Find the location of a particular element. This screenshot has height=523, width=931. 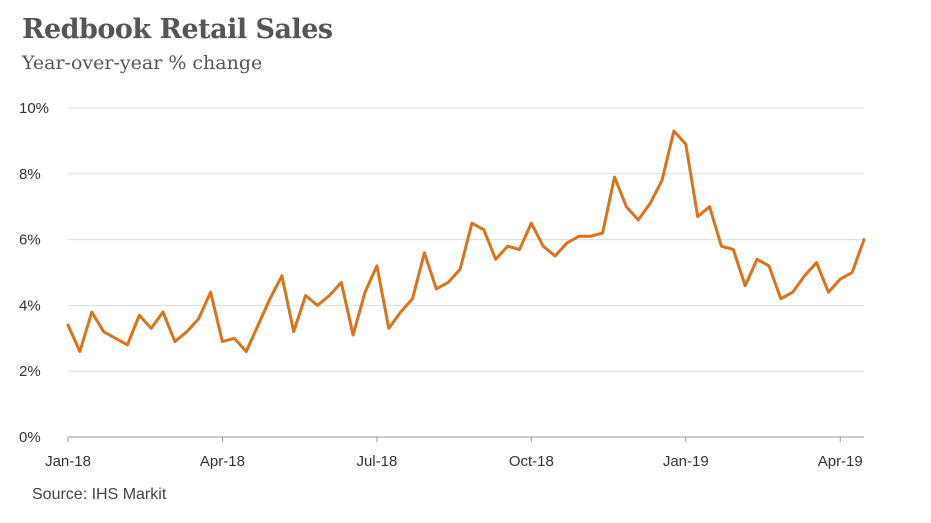

x-tick-label: Oct-18 is located at coordinates (531, 461).